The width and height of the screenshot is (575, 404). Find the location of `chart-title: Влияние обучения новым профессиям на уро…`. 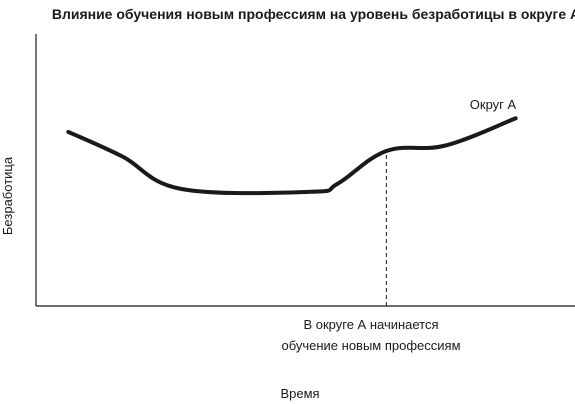

chart-title: Влияние обучения новым профессиям на уро… is located at coordinates (313, 14).